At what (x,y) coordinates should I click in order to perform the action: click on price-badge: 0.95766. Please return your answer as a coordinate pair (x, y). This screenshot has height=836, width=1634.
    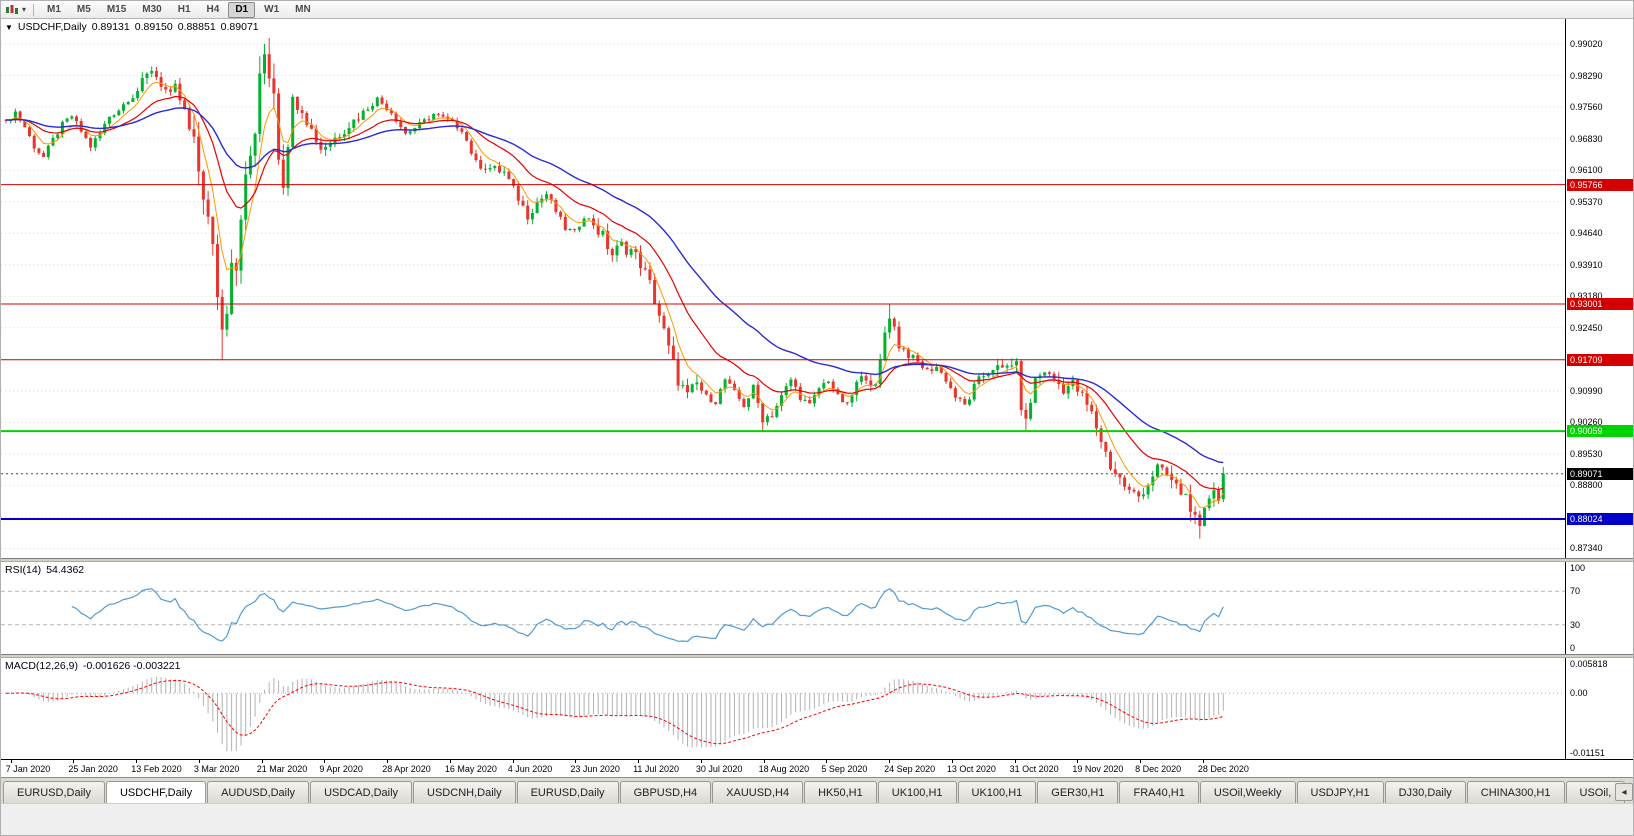
    Looking at the image, I should click on (1600, 184).